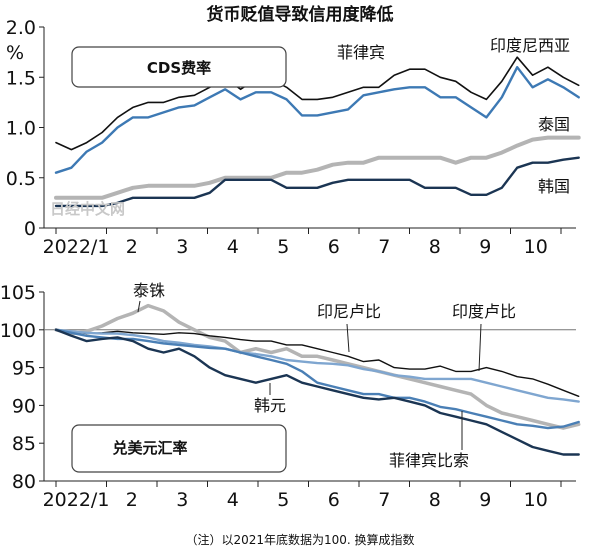 The height and width of the screenshot is (554, 600). I want to click on cds-x-tick-label: 6, so click(334, 247).